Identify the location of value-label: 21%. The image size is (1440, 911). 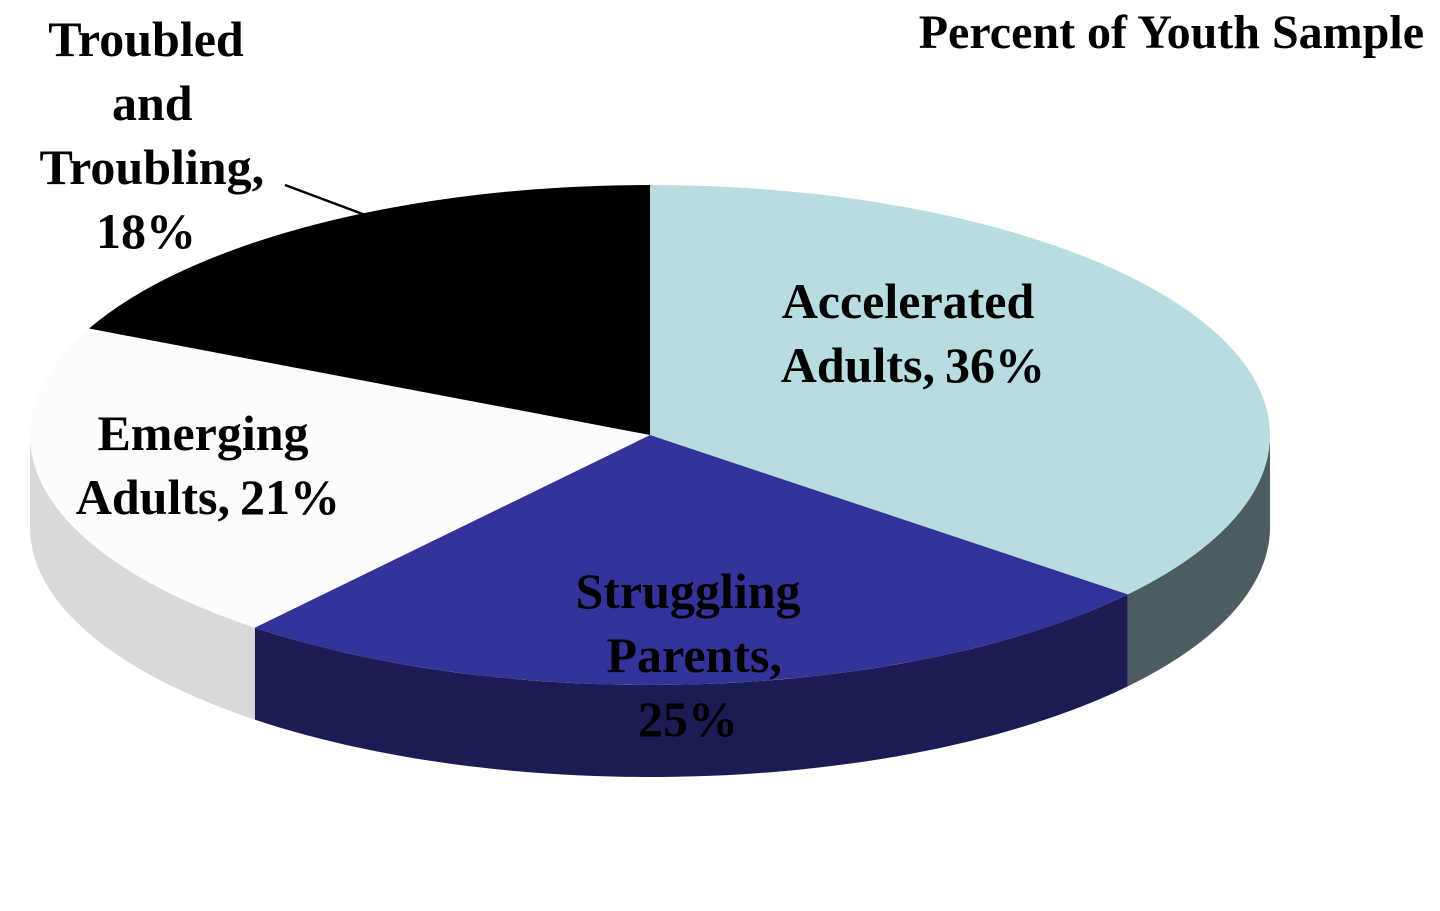
(290, 497).